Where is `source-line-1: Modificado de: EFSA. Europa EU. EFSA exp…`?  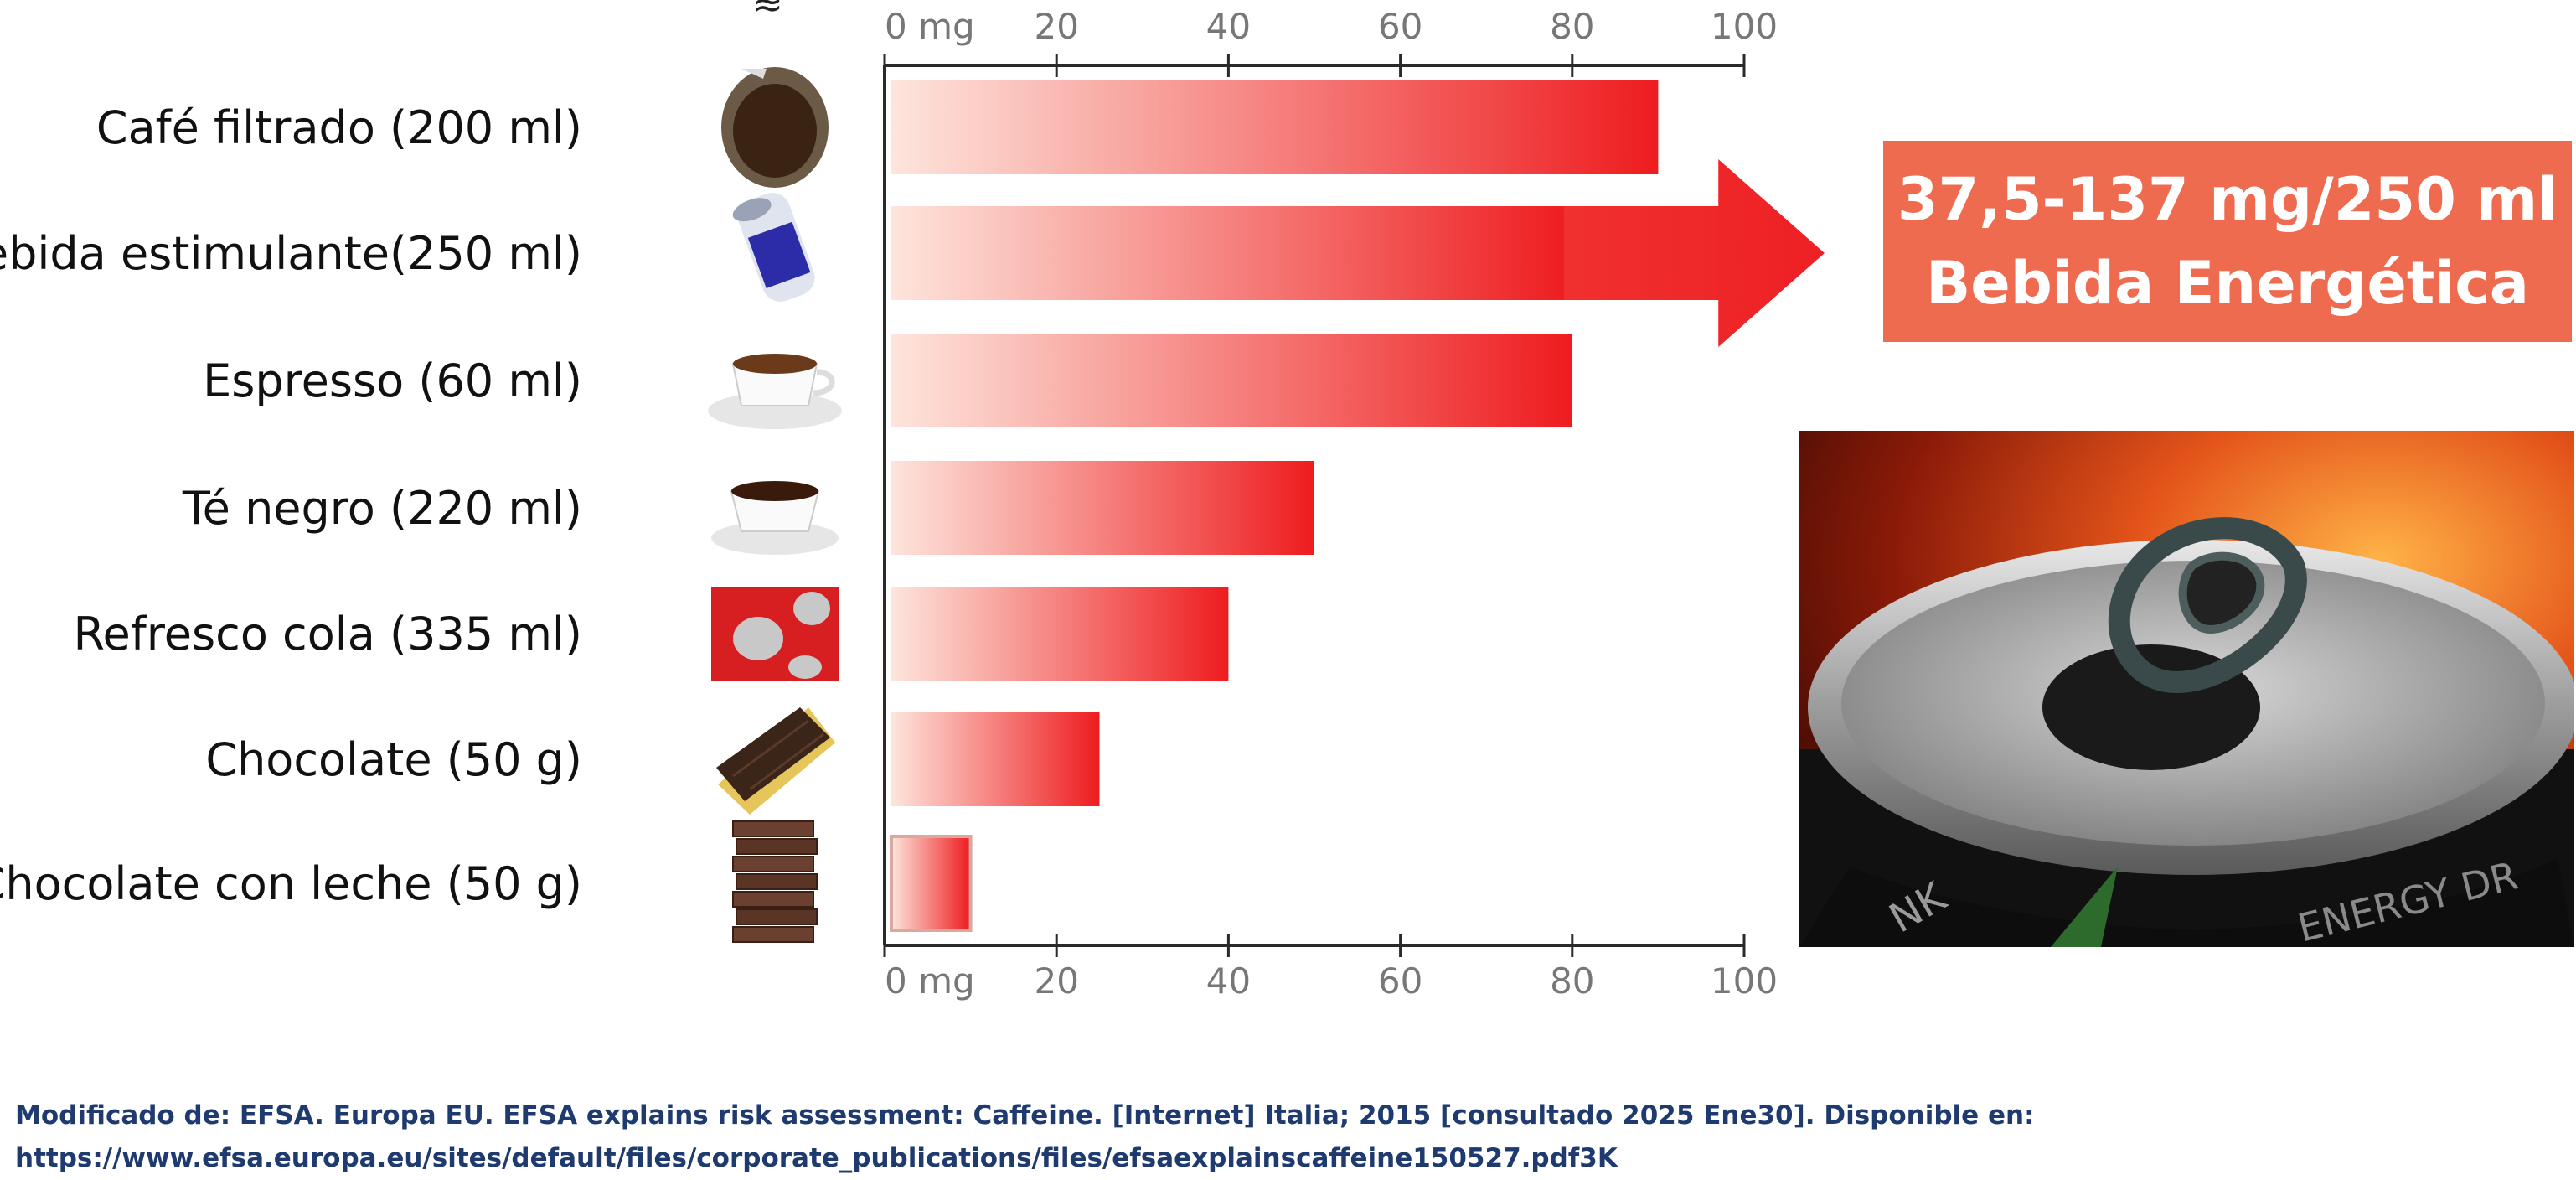
source-line-1: Modificado de: EFSA. Europa EU. EFSA exp… is located at coordinates (1025, 1115).